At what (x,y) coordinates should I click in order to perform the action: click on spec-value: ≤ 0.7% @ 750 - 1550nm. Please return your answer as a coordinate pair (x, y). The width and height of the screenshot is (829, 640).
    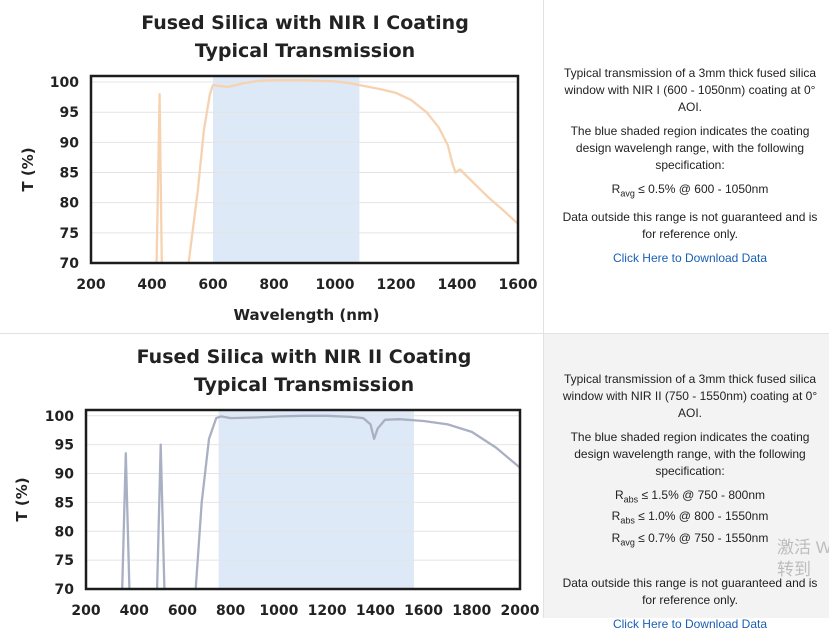
    Looking at the image, I should click on (701, 537).